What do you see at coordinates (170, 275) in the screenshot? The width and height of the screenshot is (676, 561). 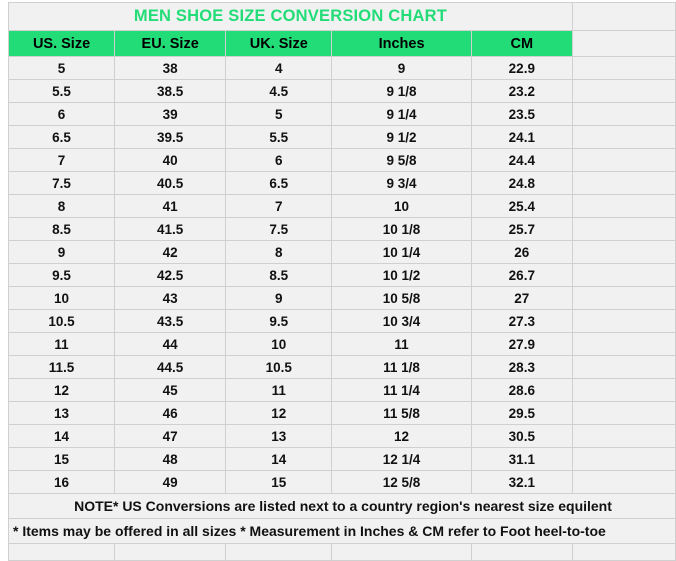 I see `cell-eu-size: 42.5` at bounding box center [170, 275].